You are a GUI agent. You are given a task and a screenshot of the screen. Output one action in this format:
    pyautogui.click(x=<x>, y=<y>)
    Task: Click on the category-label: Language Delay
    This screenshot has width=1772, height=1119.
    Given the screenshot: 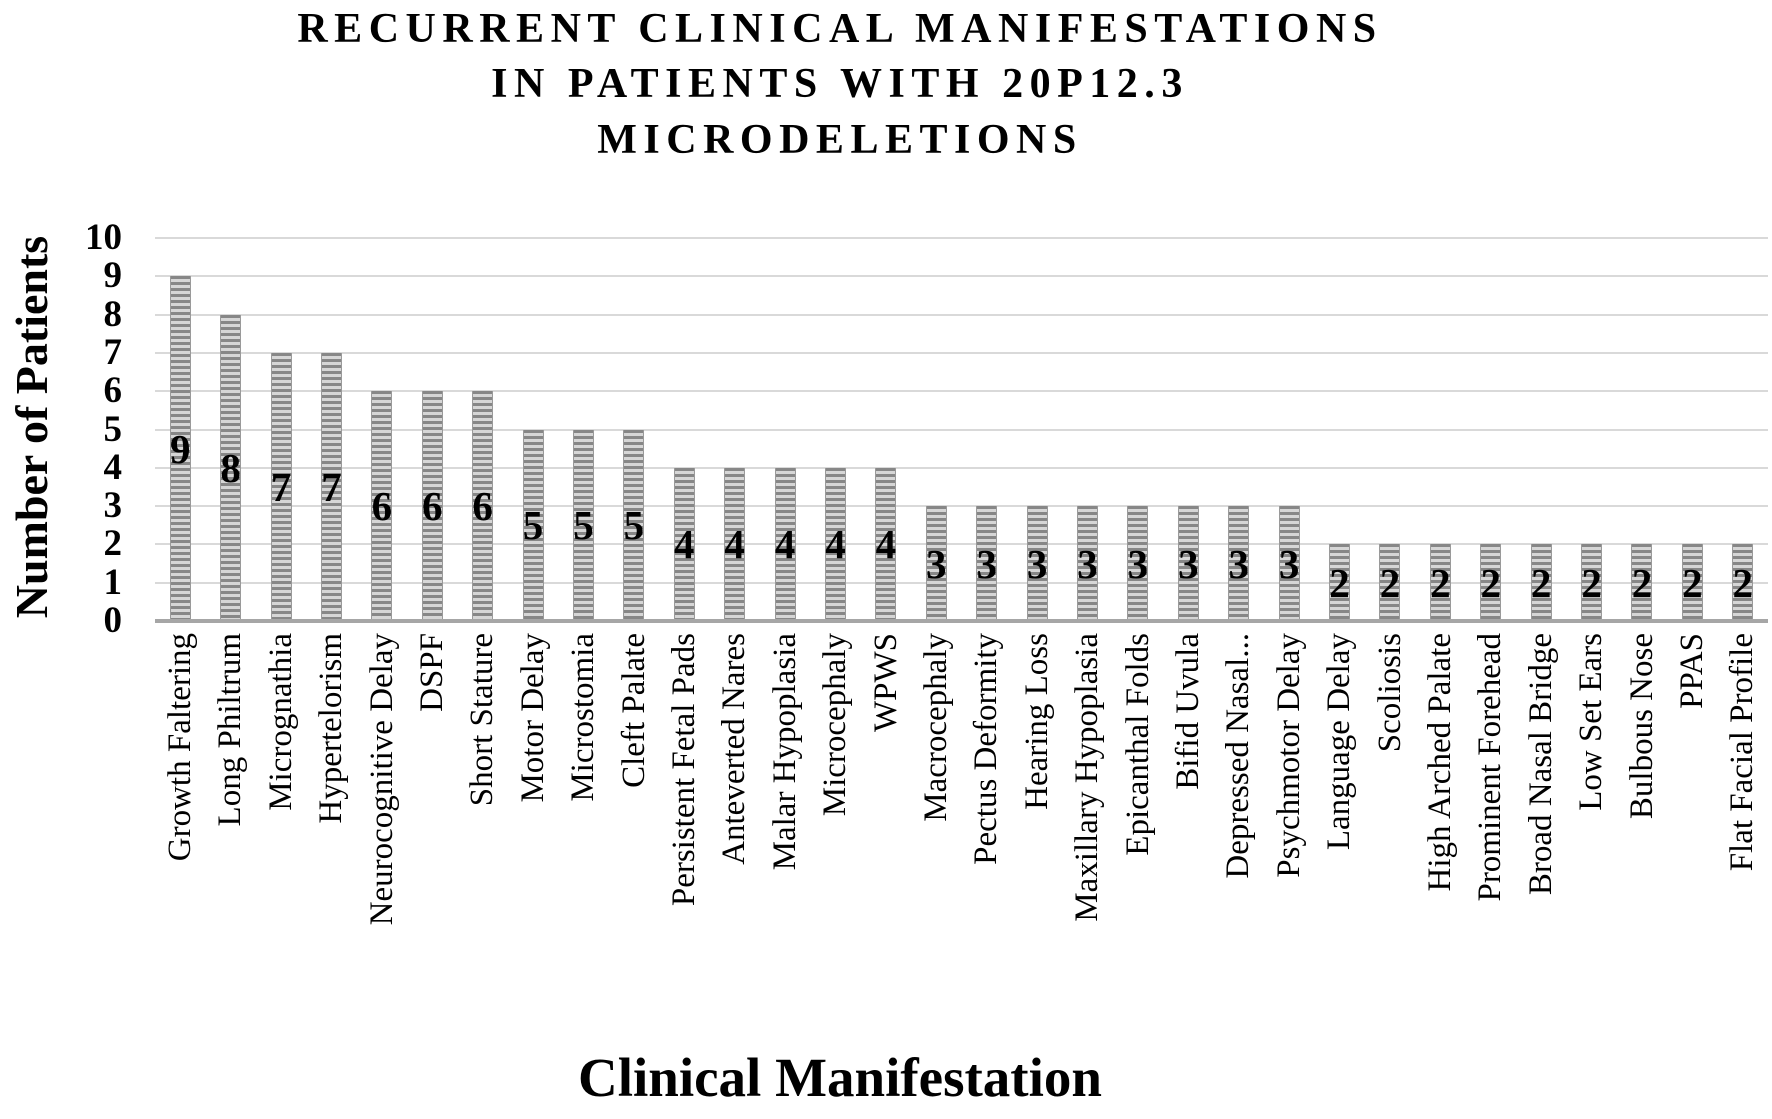 What is the action you would take?
    pyautogui.click(x=1339, y=742)
    